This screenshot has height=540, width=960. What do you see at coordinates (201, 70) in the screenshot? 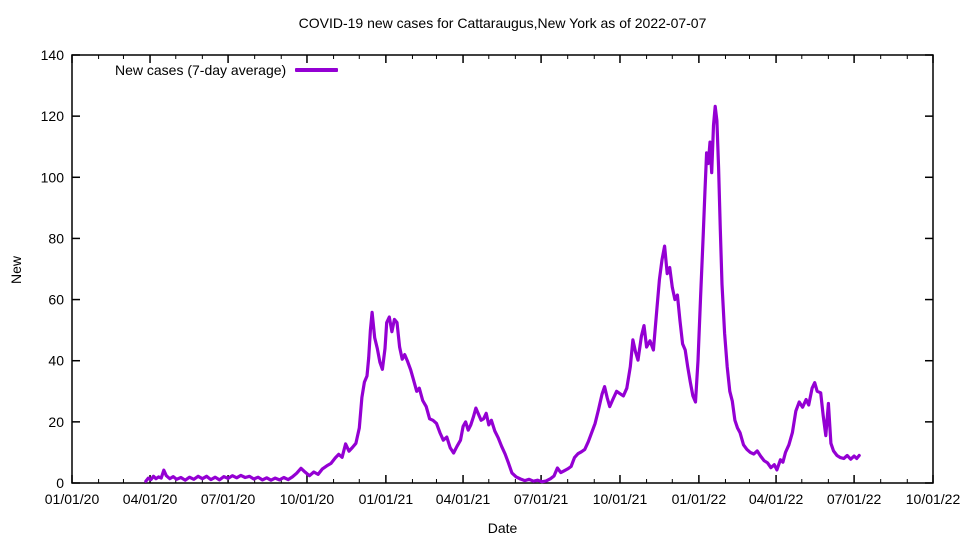
I see `legend-label: New cases (7-day average)` at bounding box center [201, 70].